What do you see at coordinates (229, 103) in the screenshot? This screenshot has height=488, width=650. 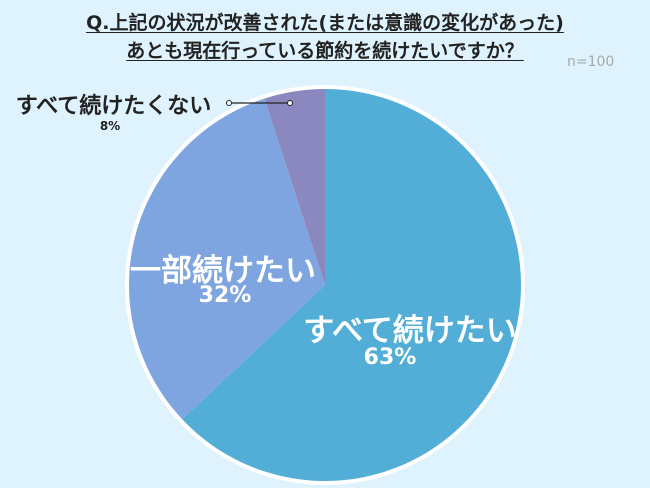 I see `leader-dot-start` at bounding box center [229, 103].